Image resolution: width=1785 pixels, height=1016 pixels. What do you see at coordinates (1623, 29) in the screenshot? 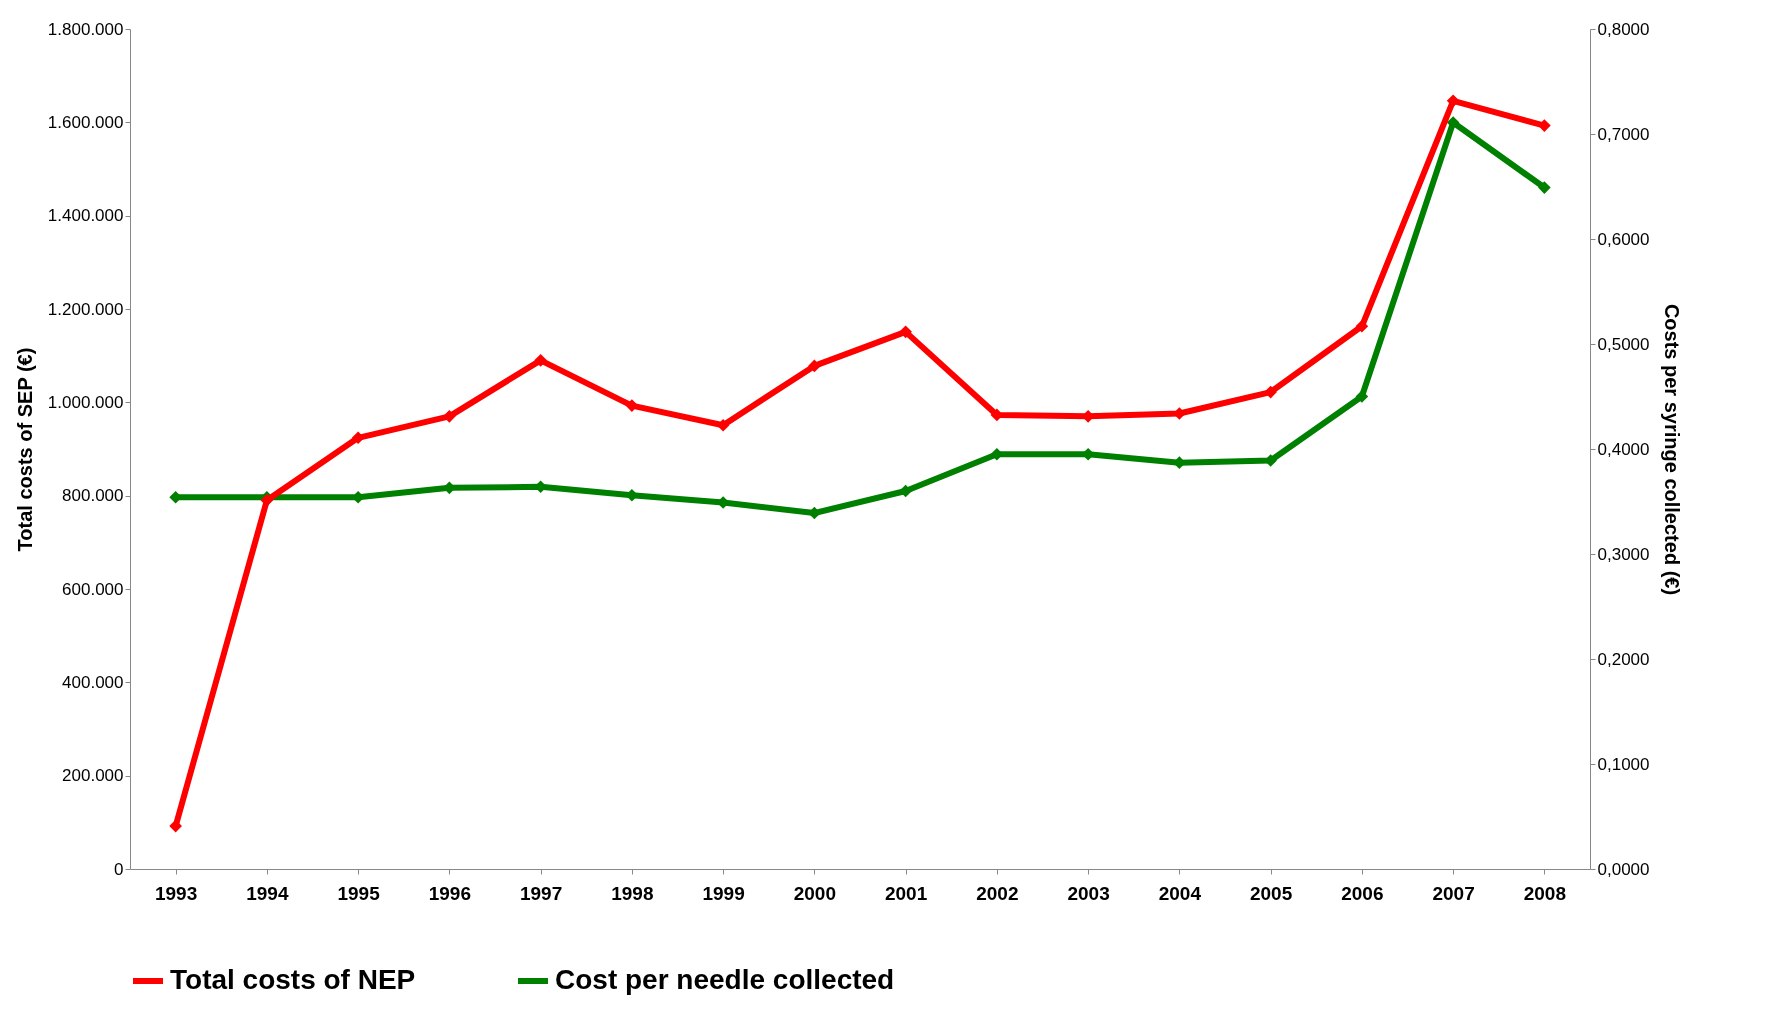
I see `y2-tick-label: 0,8000` at bounding box center [1623, 29].